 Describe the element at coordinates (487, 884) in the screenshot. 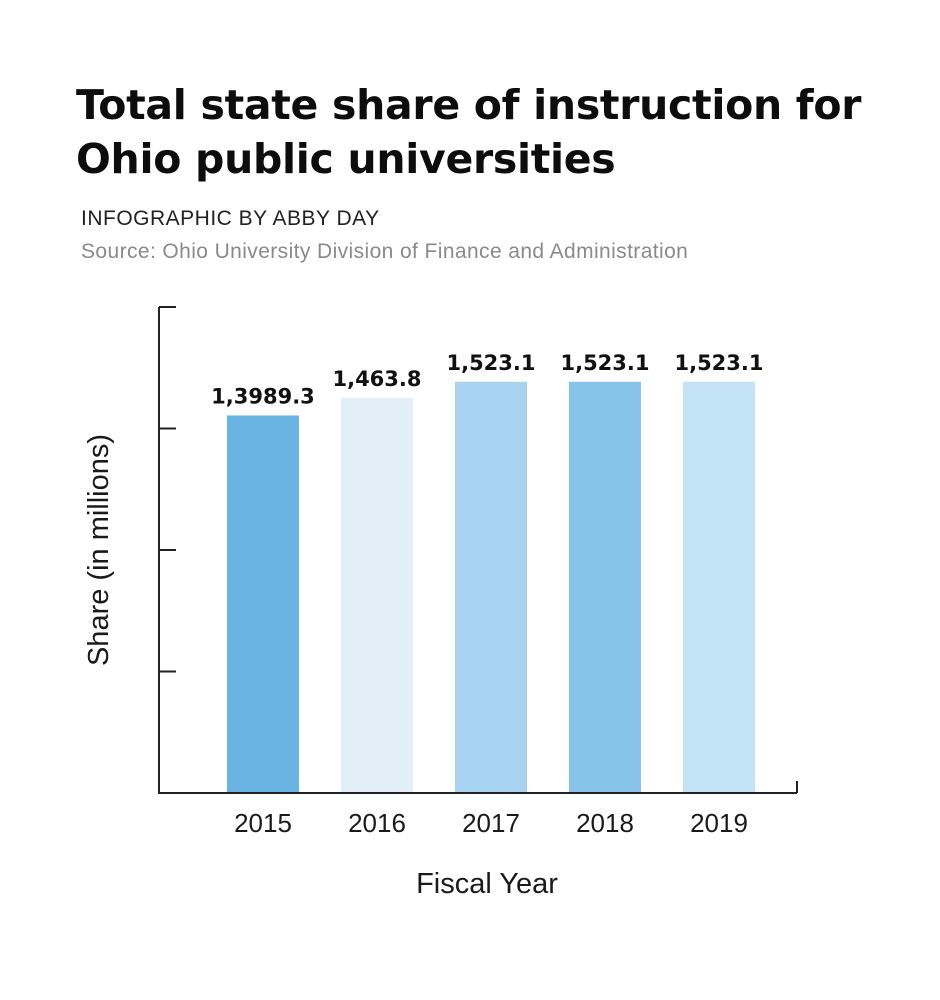

I see `x-axis-title: Fiscal Year` at that location.